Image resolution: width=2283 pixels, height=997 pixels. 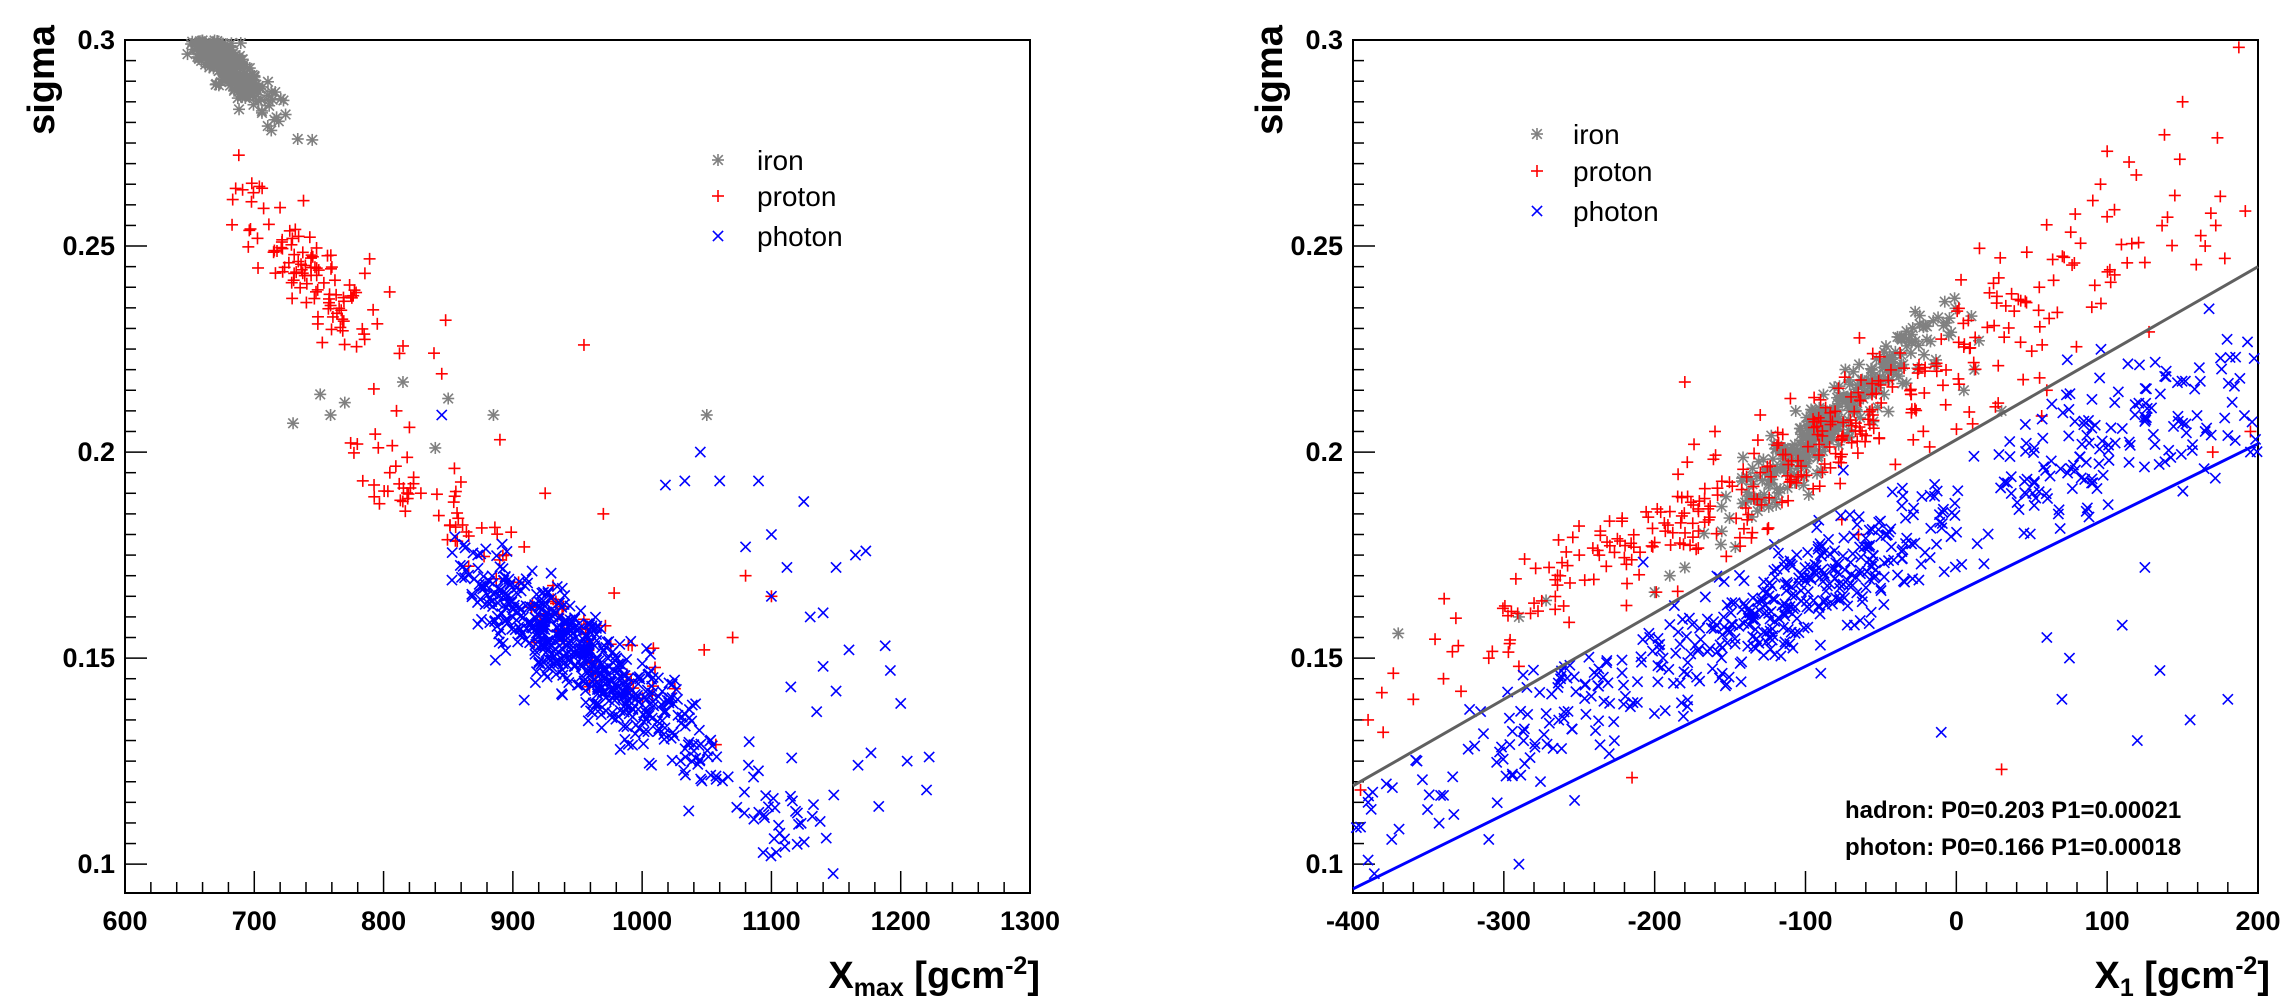 I want to click on right-legend-photon-marker, so click(x=1537, y=211).